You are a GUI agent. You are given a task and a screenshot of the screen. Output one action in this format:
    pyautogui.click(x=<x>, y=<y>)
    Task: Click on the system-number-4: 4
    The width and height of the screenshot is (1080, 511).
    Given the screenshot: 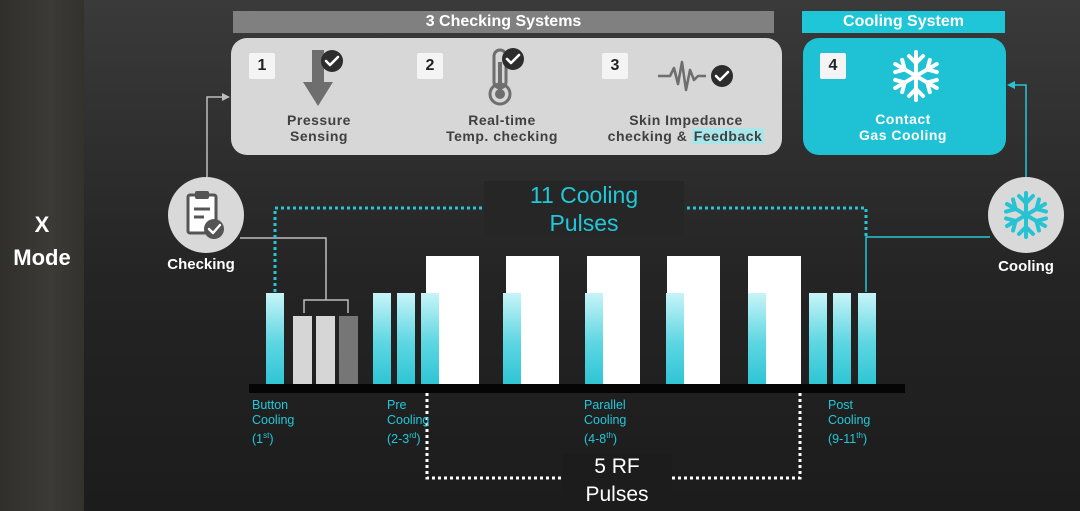 What is the action you would take?
    pyautogui.click(x=833, y=66)
    